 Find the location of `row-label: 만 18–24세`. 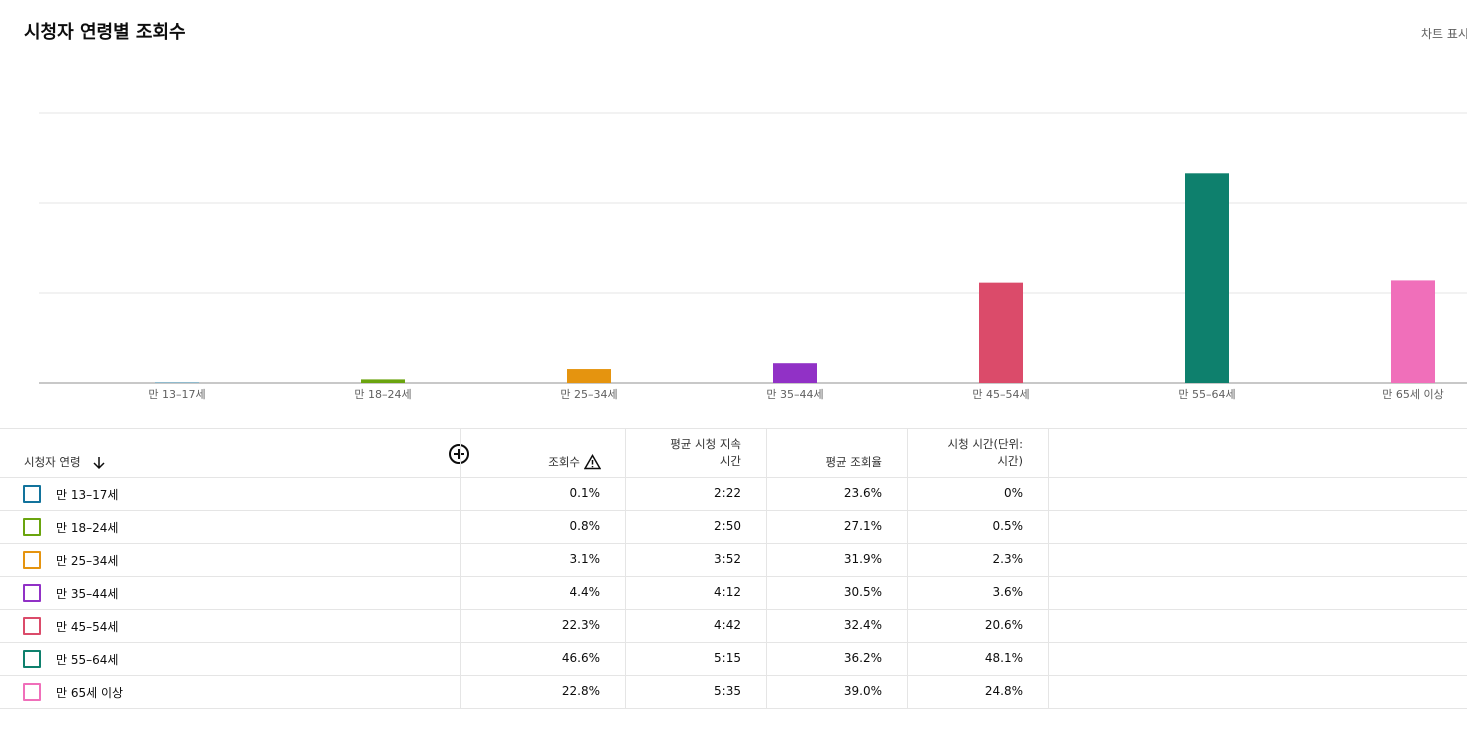

row-label: 만 18–24세 is located at coordinates (87, 528).